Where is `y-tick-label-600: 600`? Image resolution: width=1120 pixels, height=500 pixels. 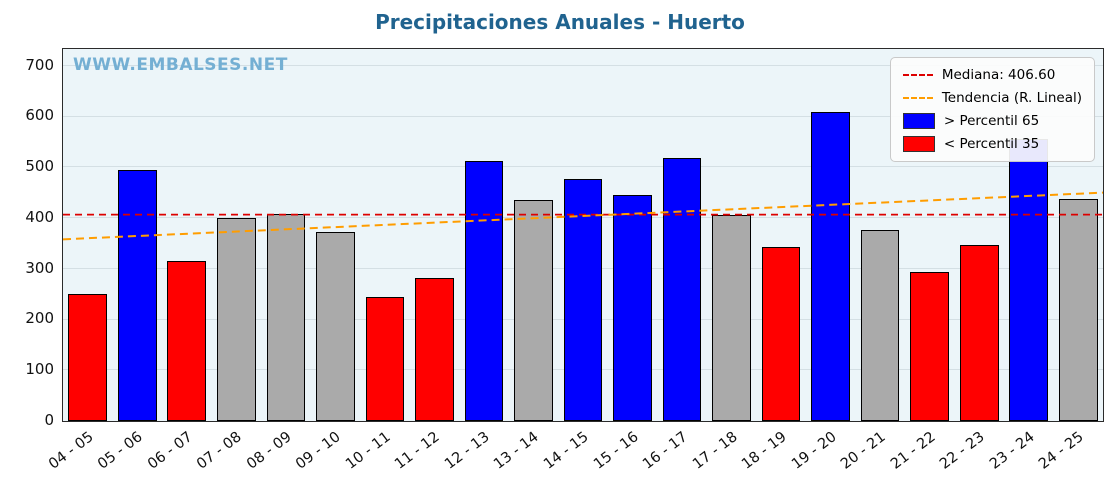
y-tick-label-600: 600 is located at coordinates (39, 115).